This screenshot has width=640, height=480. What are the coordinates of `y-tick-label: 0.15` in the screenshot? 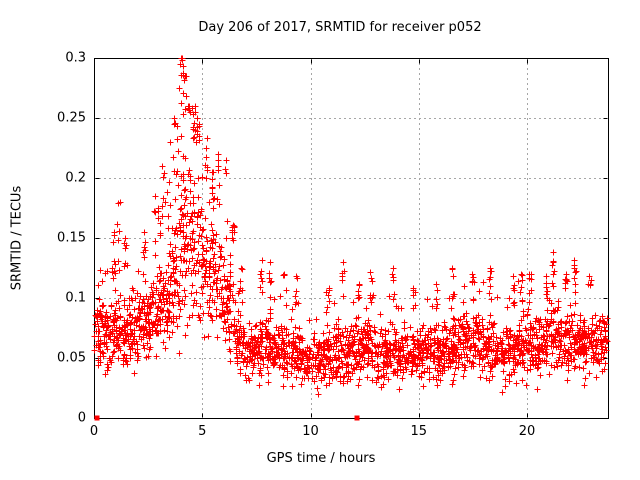 It's located at (71, 238).